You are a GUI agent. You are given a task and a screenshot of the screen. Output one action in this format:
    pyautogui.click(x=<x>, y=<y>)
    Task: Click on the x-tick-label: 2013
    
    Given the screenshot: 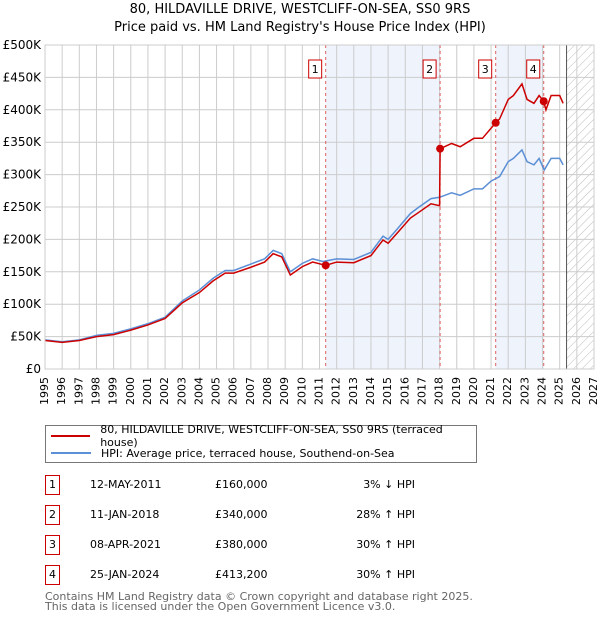 What is the action you would take?
    pyautogui.click(x=353, y=391)
    